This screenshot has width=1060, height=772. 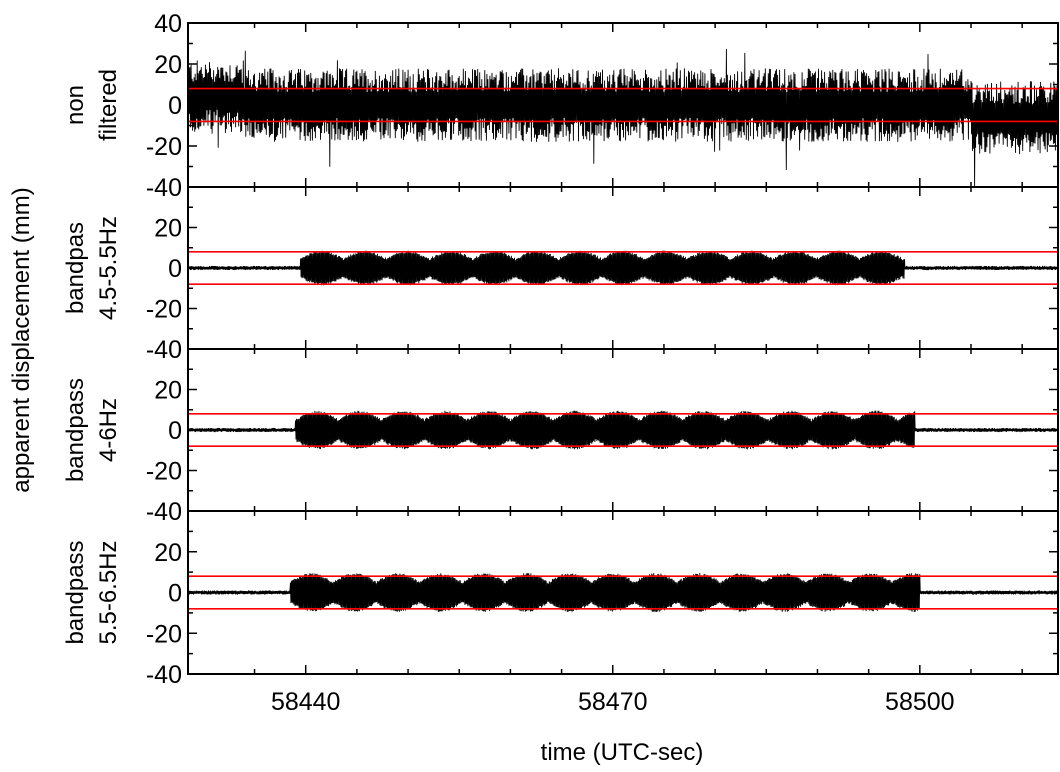 What do you see at coordinates (75, 105) in the screenshot?
I see `panel-label-1-1: non` at bounding box center [75, 105].